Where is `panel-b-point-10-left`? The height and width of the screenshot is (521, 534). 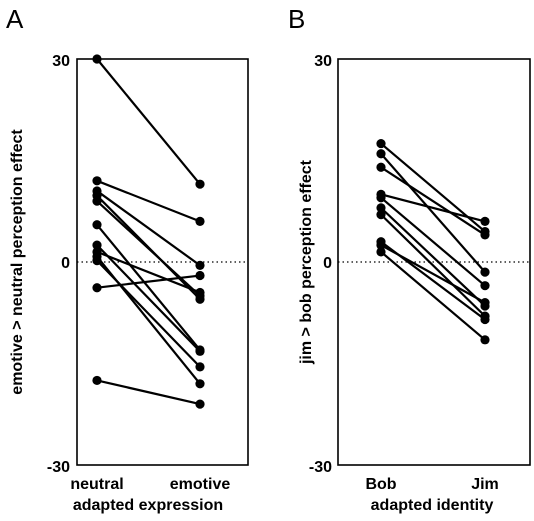
panel-b-point-10-left is located at coordinates (381, 252).